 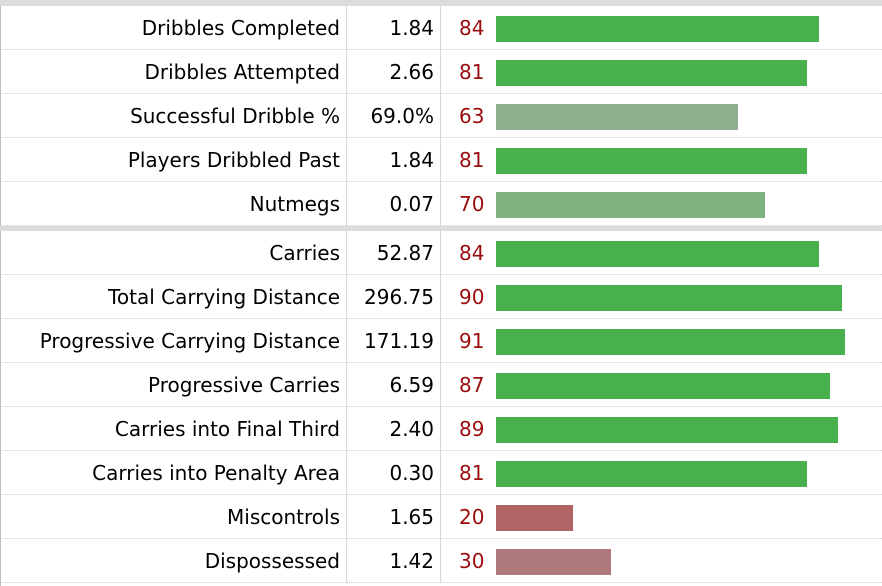 What do you see at coordinates (224, 297) in the screenshot?
I see `stat-label: Total Carrying Distance` at bounding box center [224, 297].